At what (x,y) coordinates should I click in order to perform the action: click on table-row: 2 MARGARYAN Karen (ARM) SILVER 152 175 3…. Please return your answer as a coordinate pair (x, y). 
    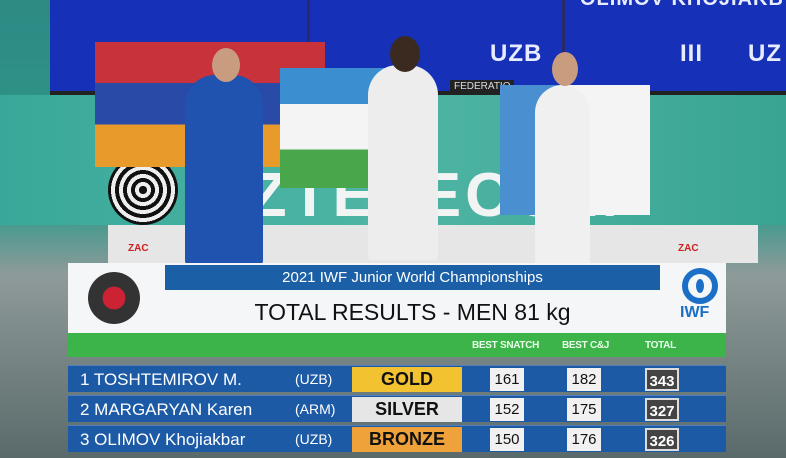
    Looking at the image, I should click on (397, 408).